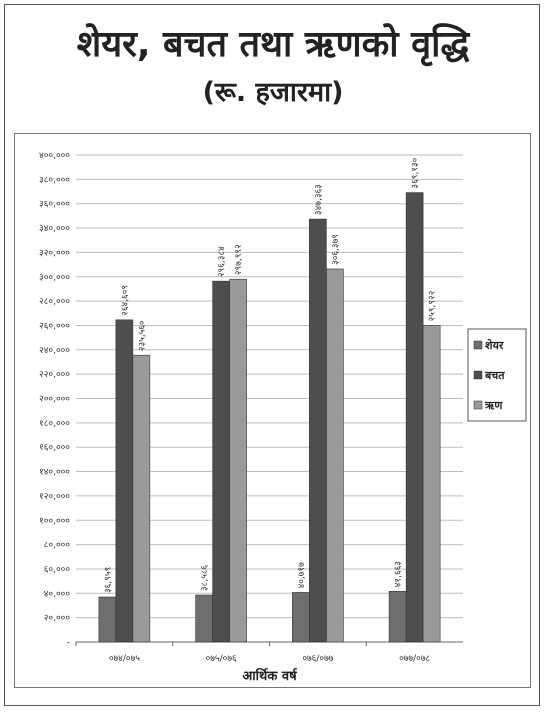 The height and width of the screenshot is (712, 546). Describe the element at coordinates (269, 676) in the screenshot. I see `x-axis-label: आर्थिक वर्ष` at that location.